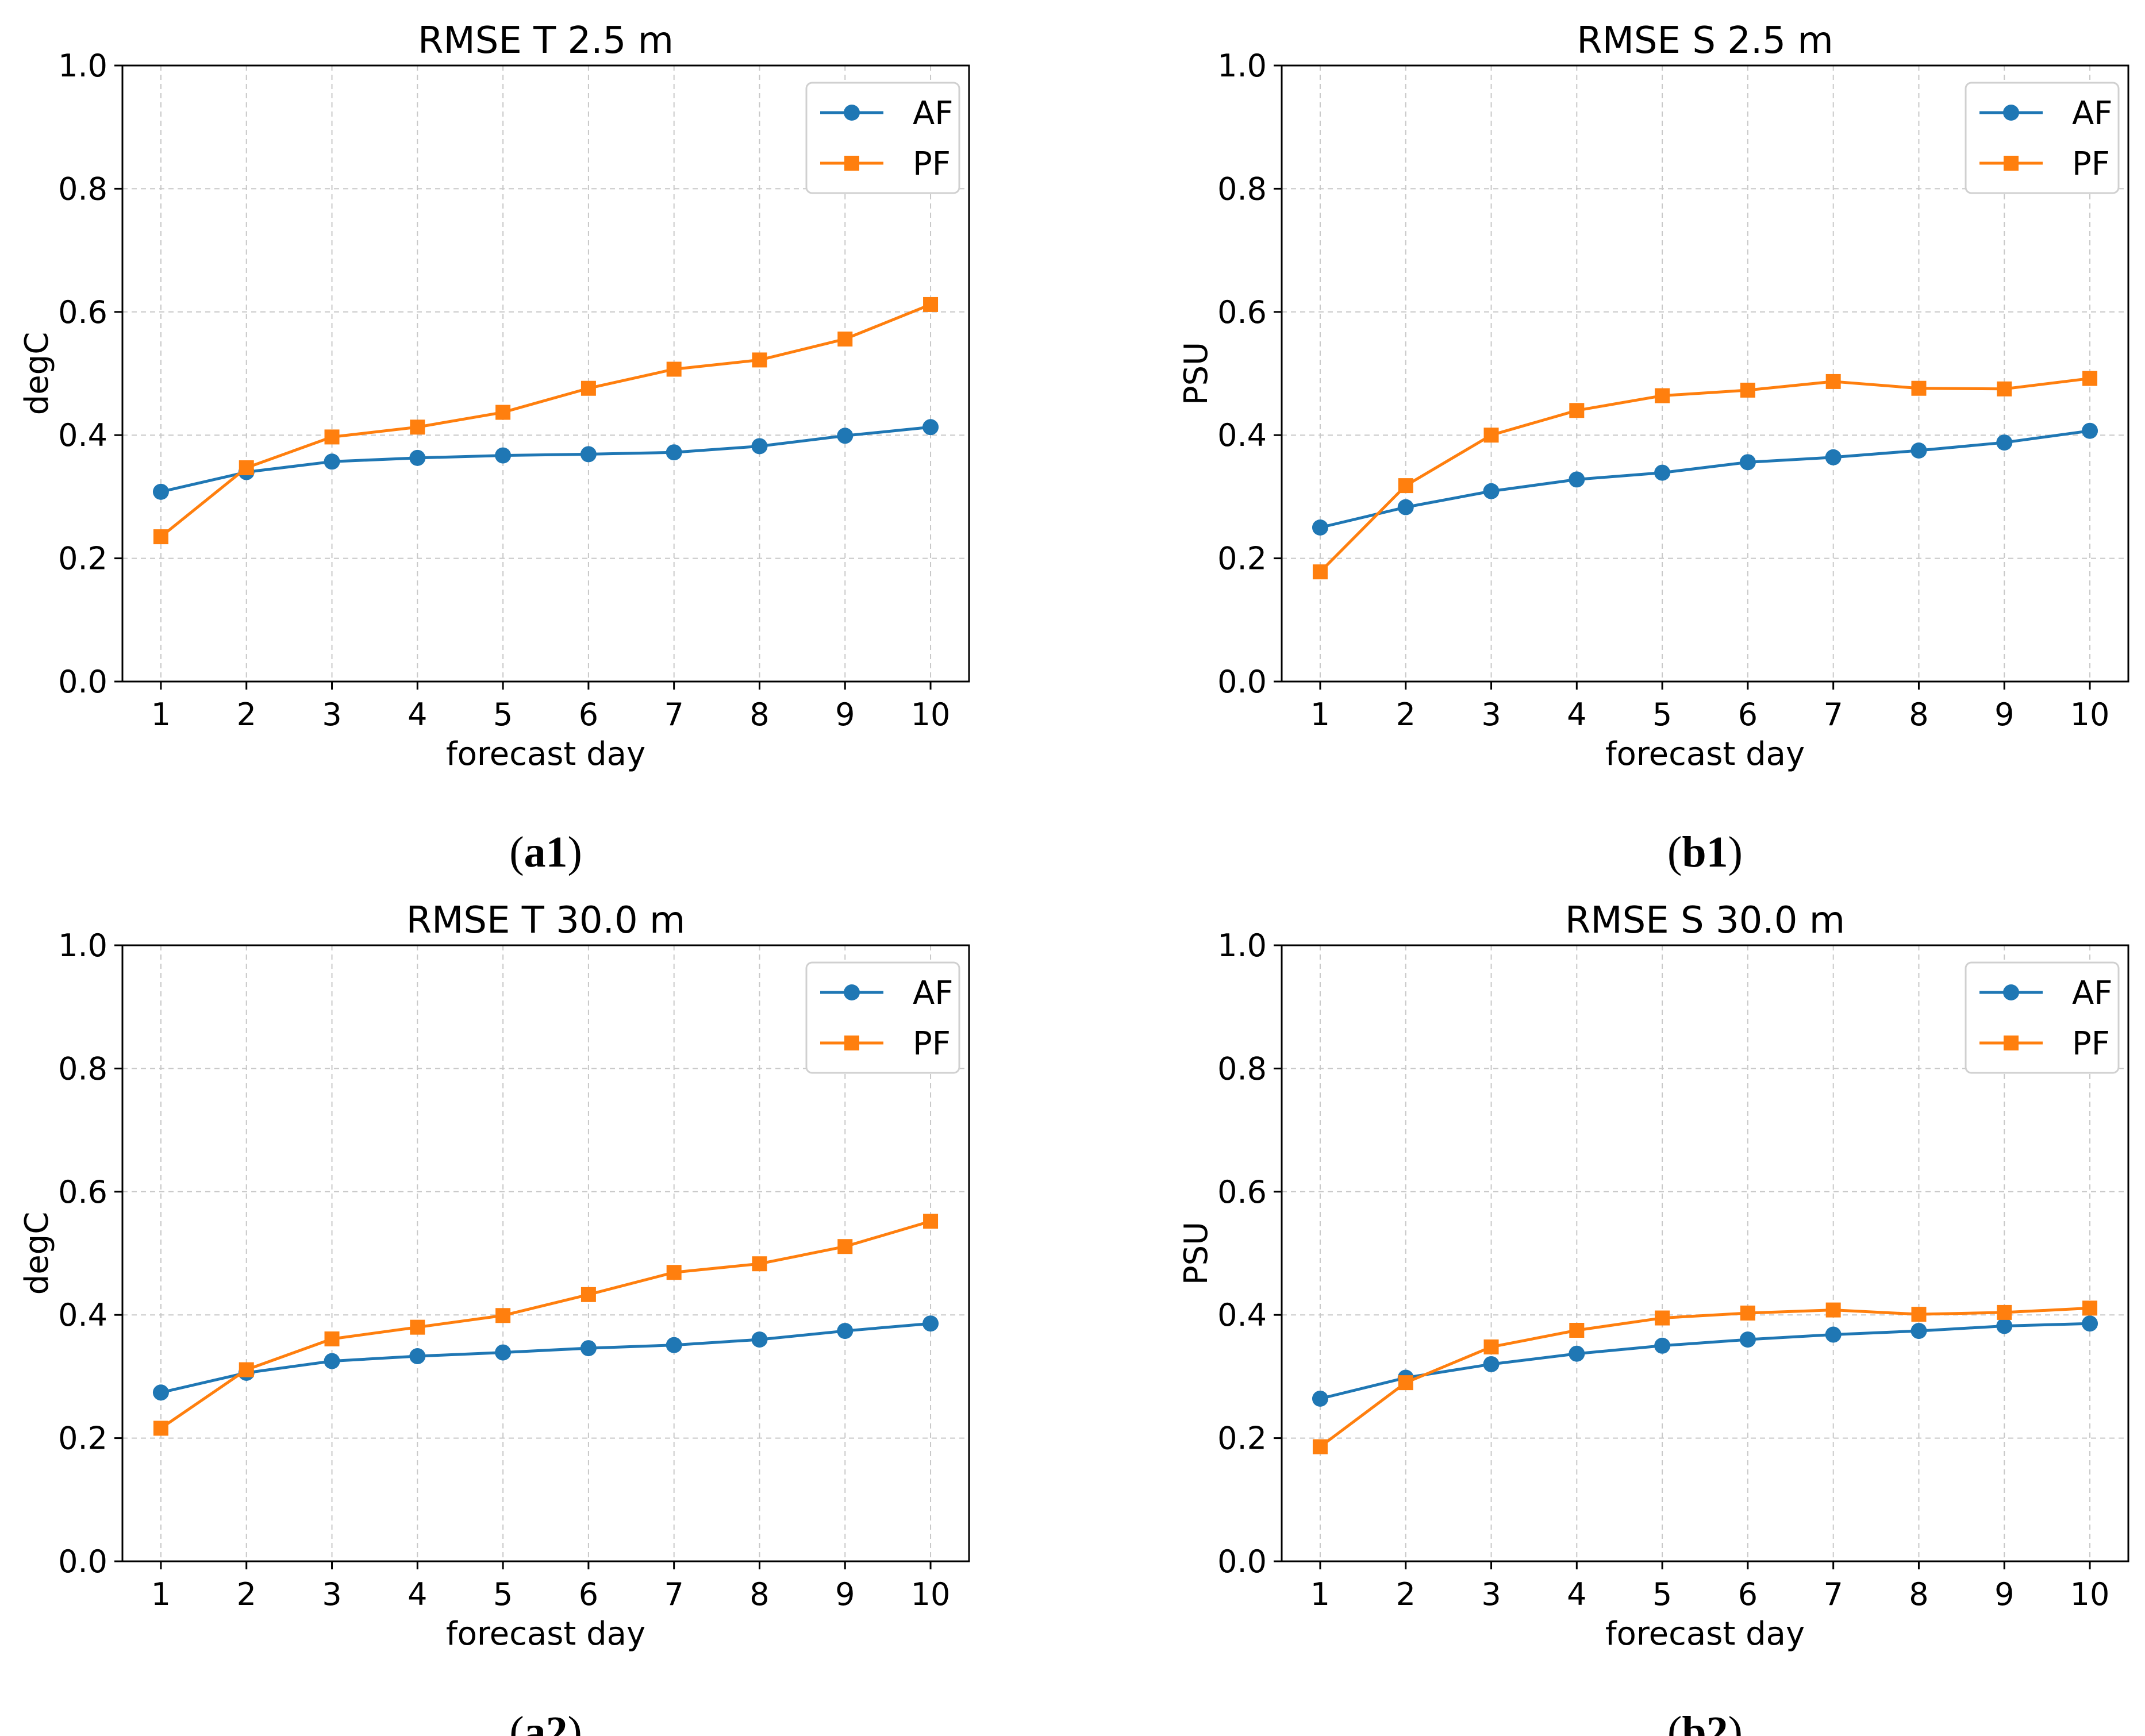 This screenshot has width=2145, height=1736. What do you see at coordinates (2092, 994) in the screenshot?
I see `legend-label-af: AF` at bounding box center [2092, 994].